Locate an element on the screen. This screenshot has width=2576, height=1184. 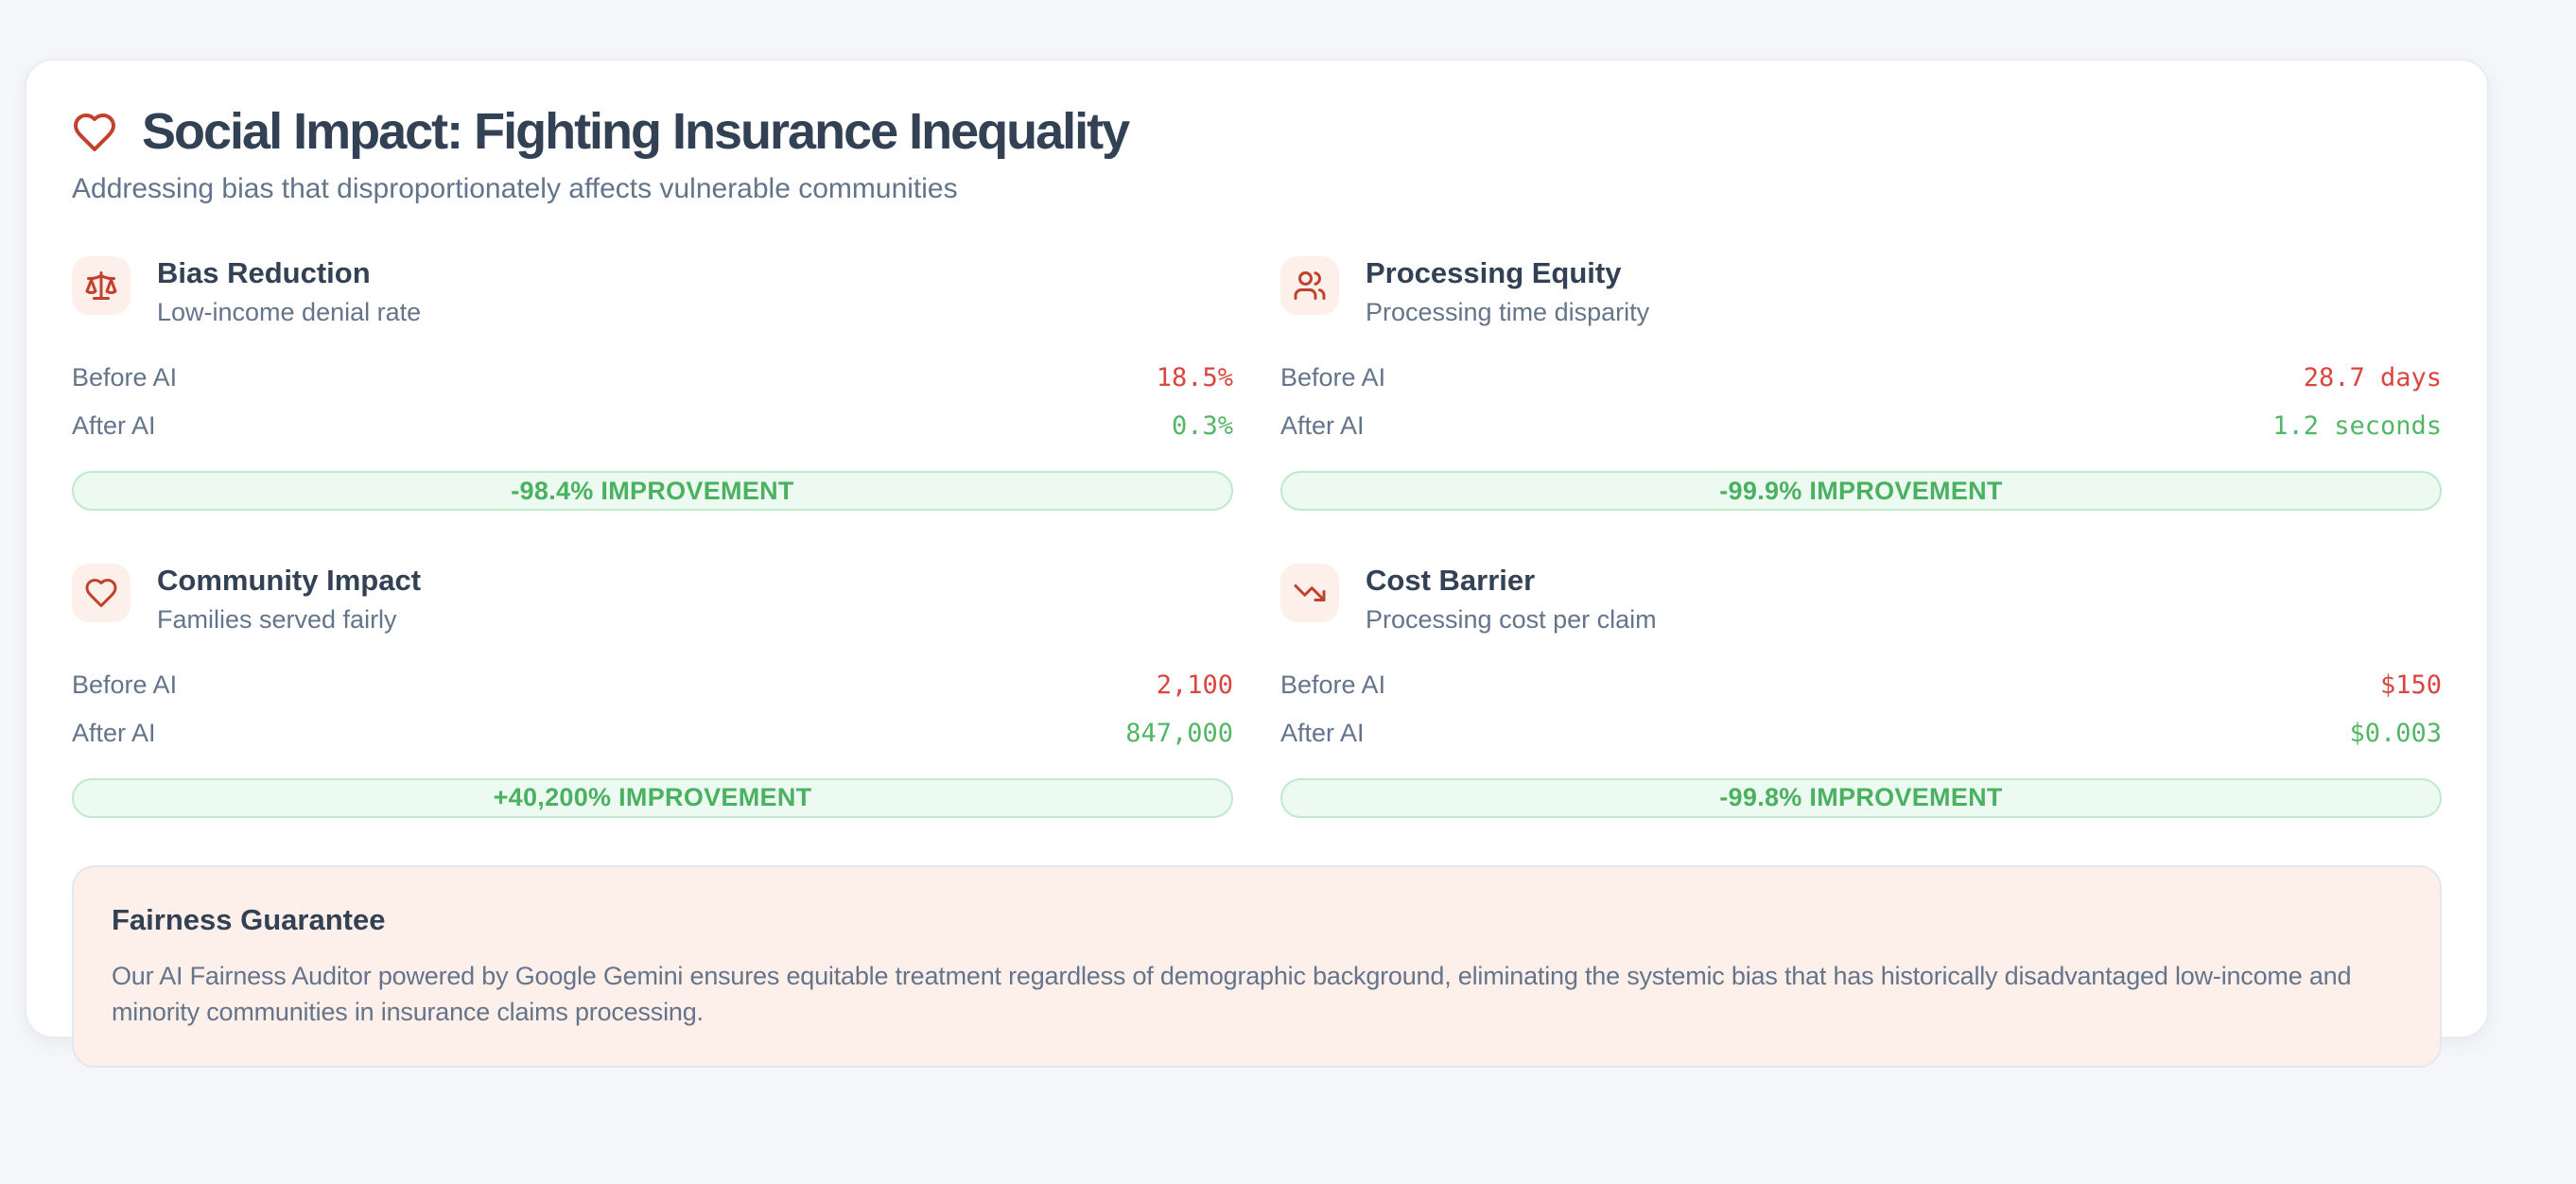
before-row: Before AI 28.7 days is located at coordinates (1861, 378).